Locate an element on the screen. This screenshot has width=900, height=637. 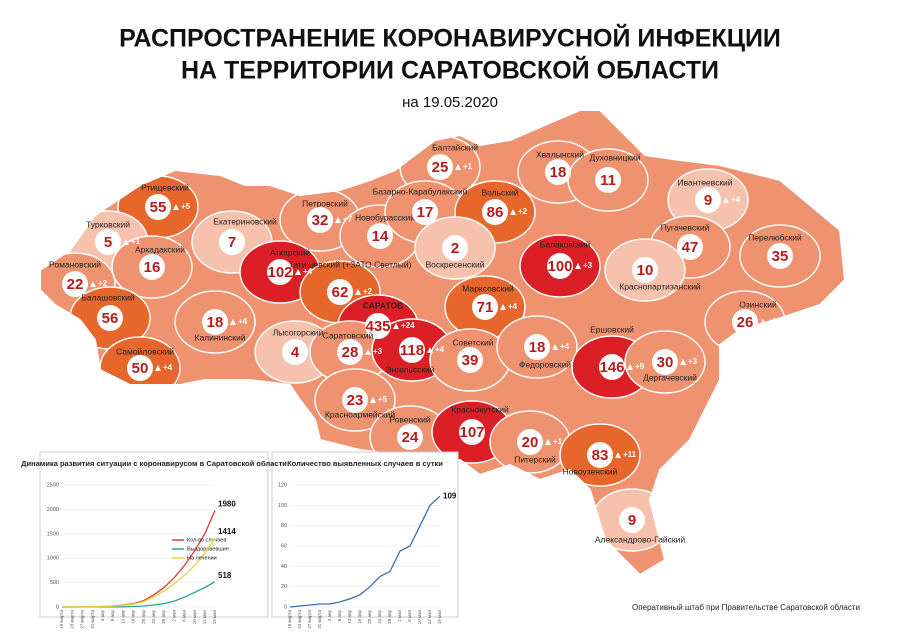
district-name: Ивантеевский is located at coordinates (704, 182).